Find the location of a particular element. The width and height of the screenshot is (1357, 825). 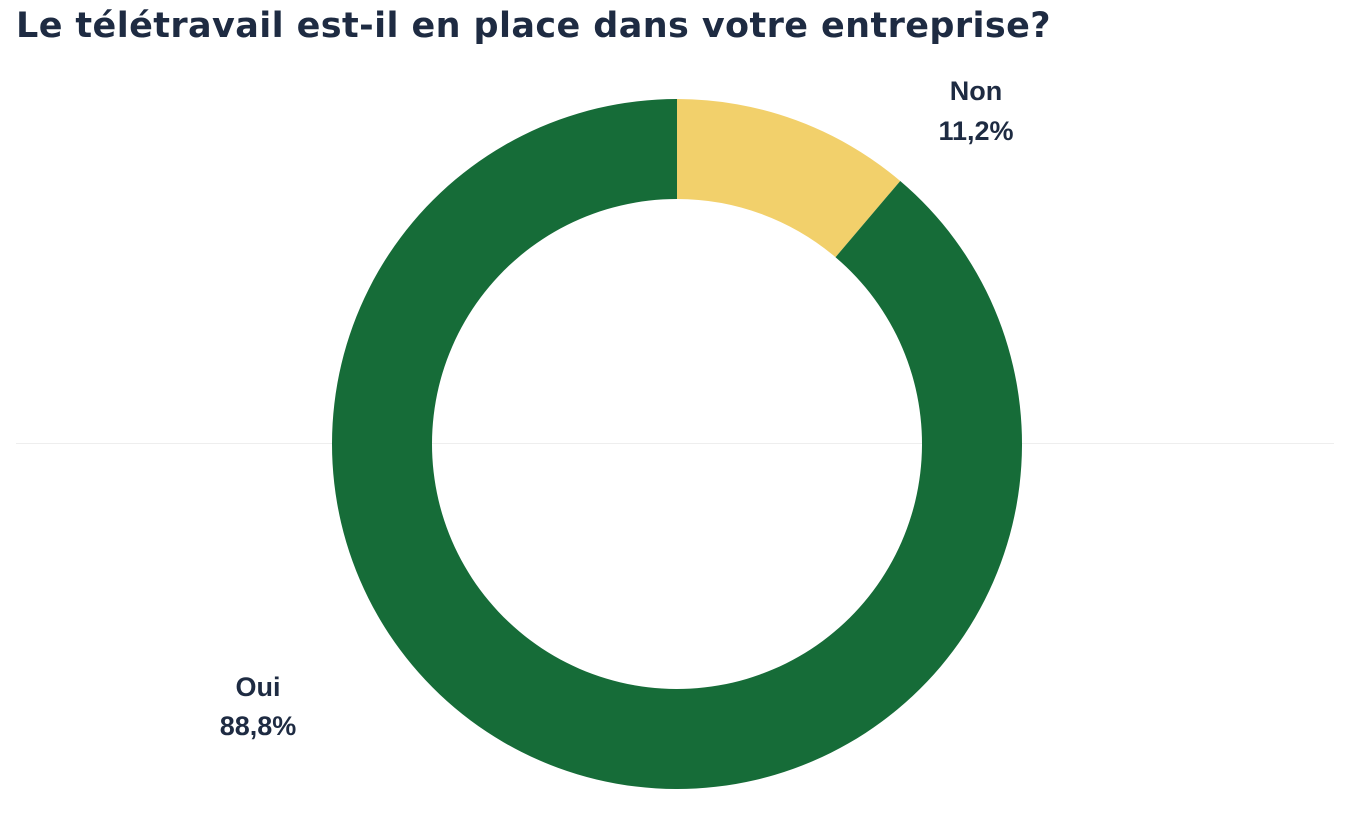

slice-value-oui: 88,8% is located at coordinates (258, 726).